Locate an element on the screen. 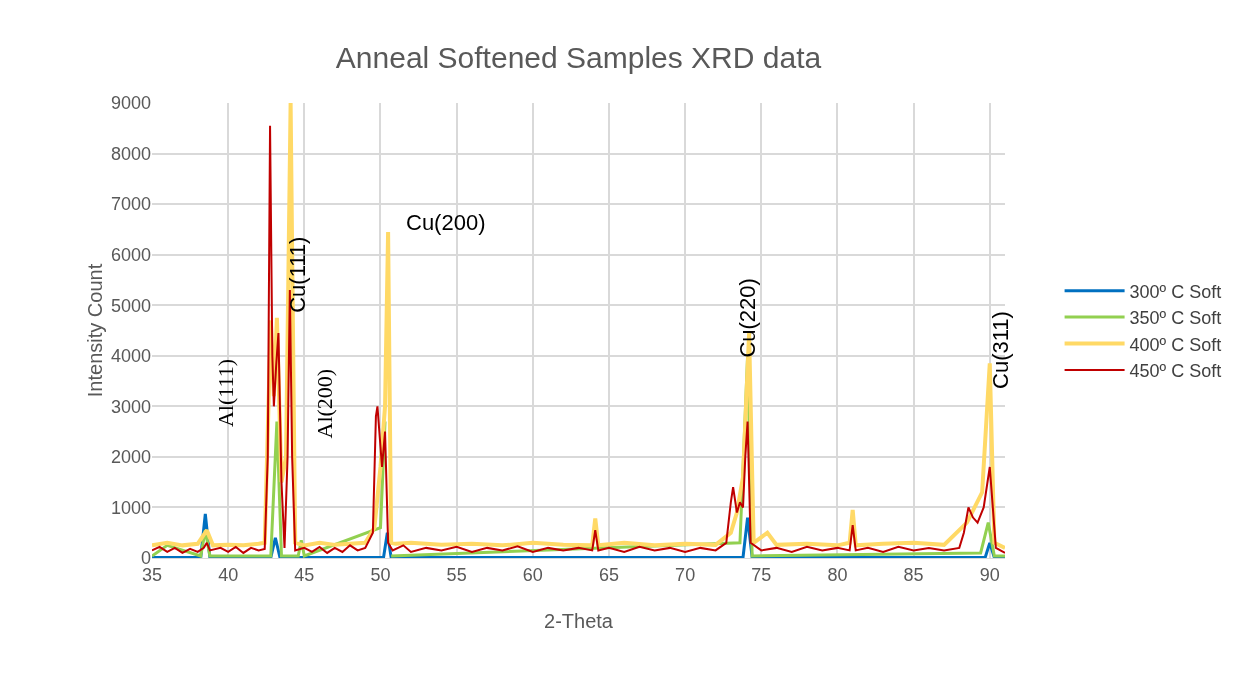 The height and width of the screenshot is (674, 1253). y-tick-label: 9000 is located at coordinates (130, 103).